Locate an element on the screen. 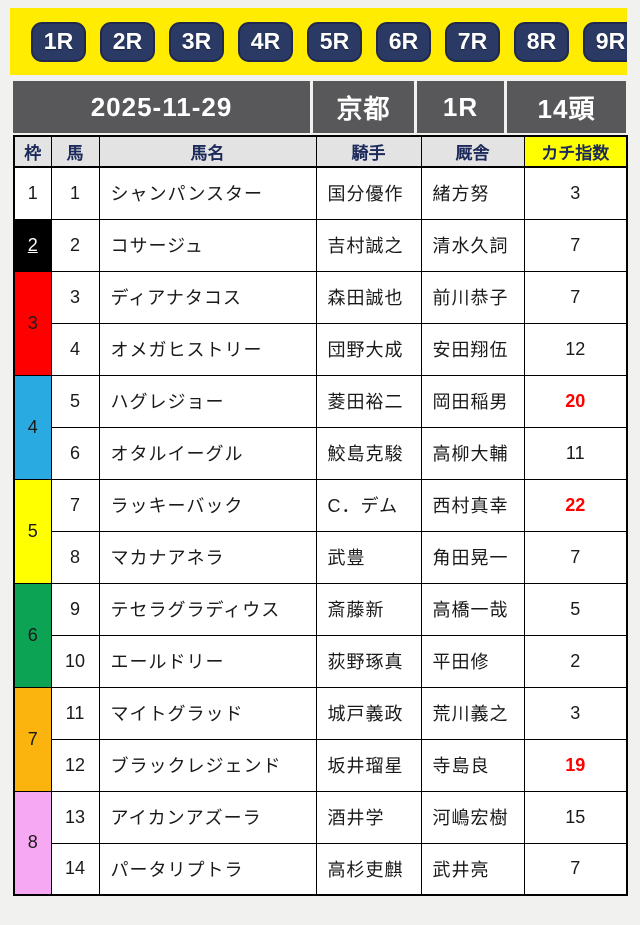 The width and height of the screenshot is (640, 925). horse-number: 10 is located at coordinates (75, 661).